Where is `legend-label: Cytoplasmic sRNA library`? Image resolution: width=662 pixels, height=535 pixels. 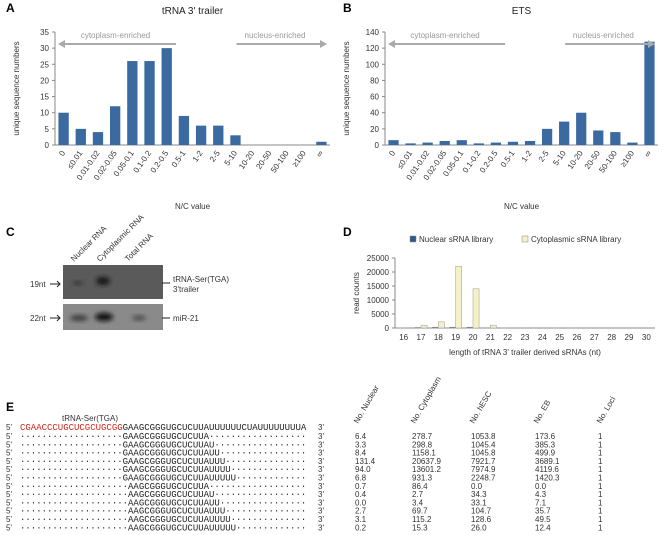 legend-label: Cytoplasmic sRNA library is located at coordinates (576, 239).